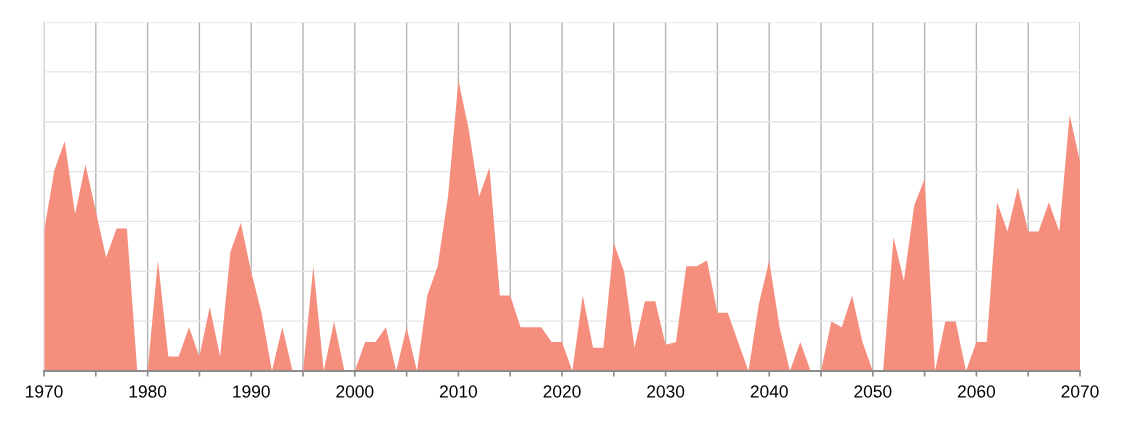  Describe the element at coordinates (769, 391) in the screenshot. I see `x-tick-label: 2040` at that location.